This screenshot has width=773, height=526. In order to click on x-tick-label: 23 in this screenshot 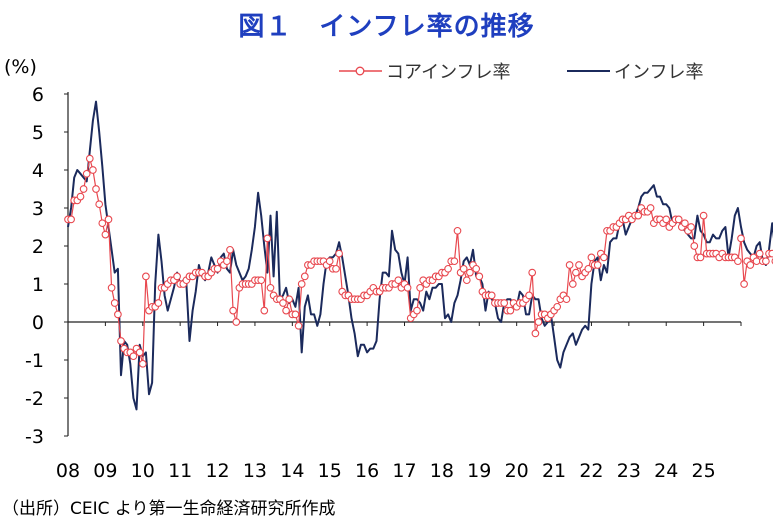, I will do `click(629, 471)`.